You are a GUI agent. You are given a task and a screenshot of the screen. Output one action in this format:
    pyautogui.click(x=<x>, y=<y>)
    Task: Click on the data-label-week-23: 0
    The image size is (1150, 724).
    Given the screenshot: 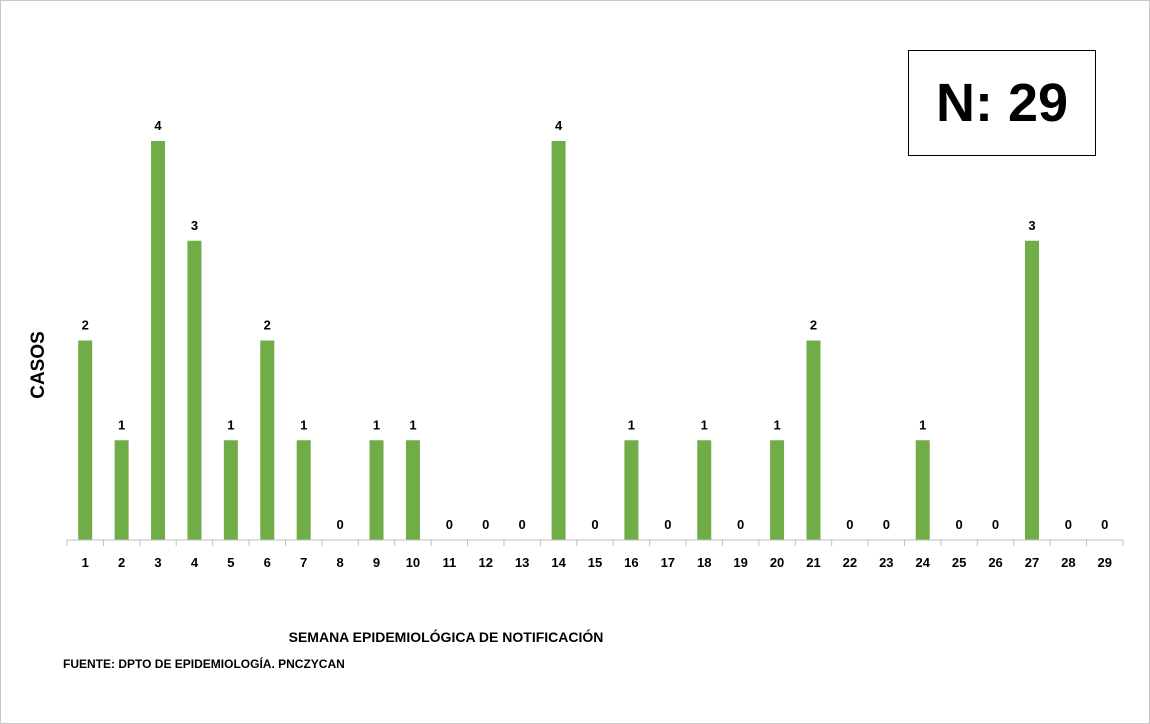 What is the action you would take?
    pyautogui.click(x=886, y=524)
    